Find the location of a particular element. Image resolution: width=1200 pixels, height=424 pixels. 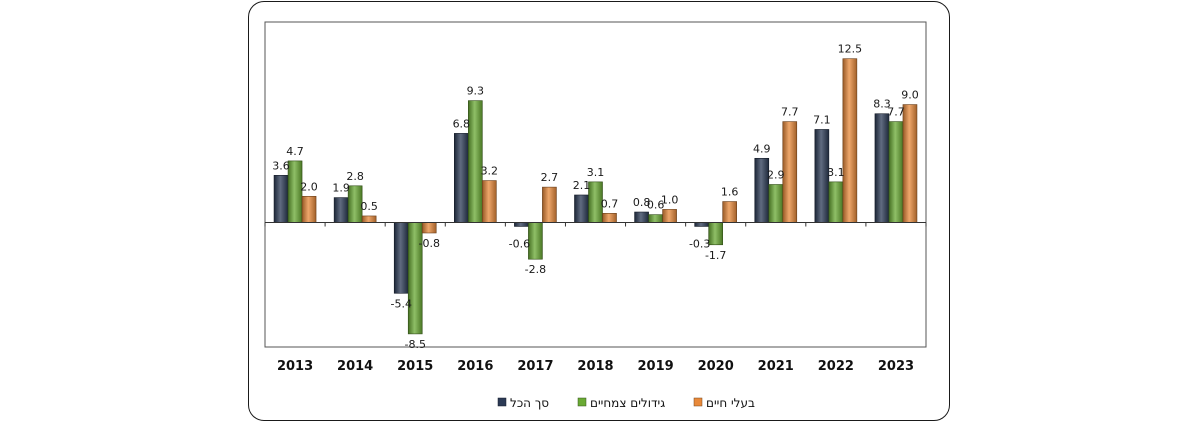

data-label: 4.7 is located at coordinates (295, 151).